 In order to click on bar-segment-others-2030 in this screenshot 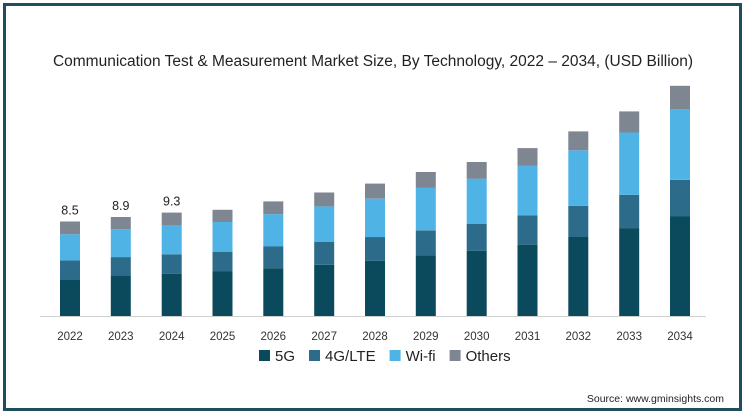, I will do `click(476, 170)`.